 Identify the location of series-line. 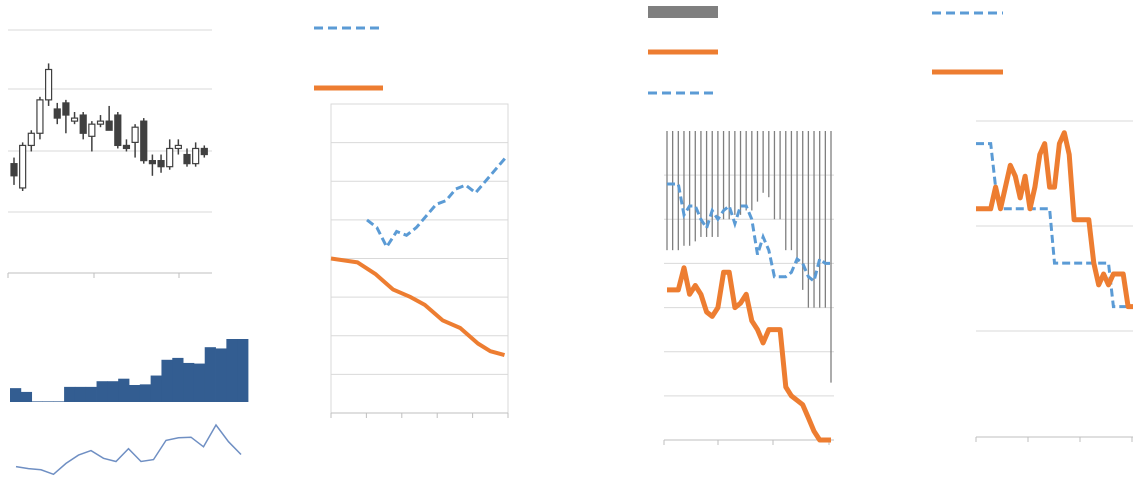
(128, 449).